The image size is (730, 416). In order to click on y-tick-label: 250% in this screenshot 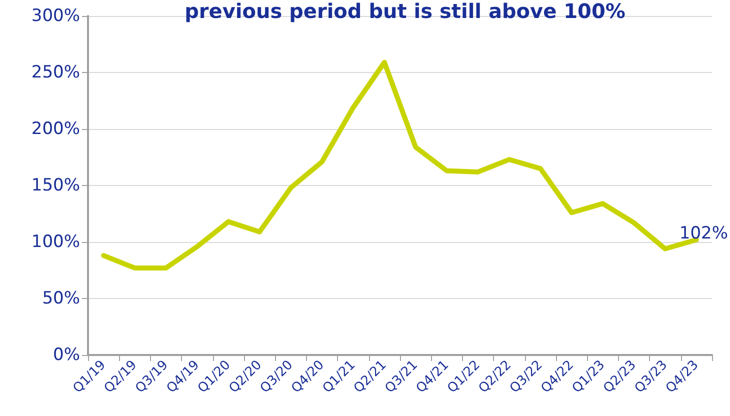, I will do `click(55, 72)`.